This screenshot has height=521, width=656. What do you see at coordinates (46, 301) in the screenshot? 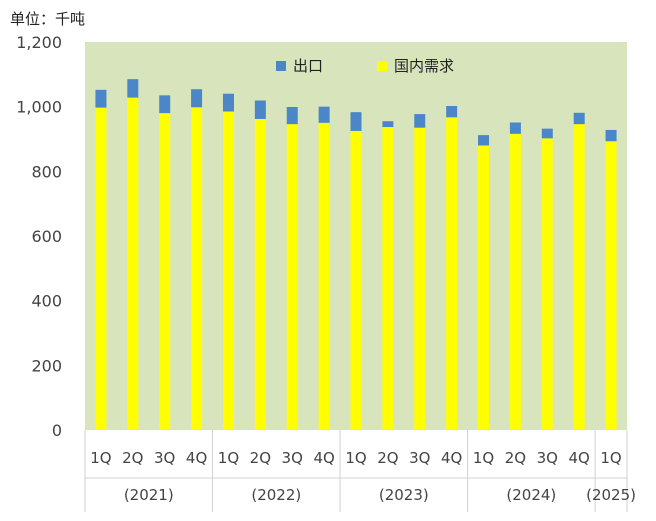
I see `y-tick-label: 400` at bounding box center [46, 301].